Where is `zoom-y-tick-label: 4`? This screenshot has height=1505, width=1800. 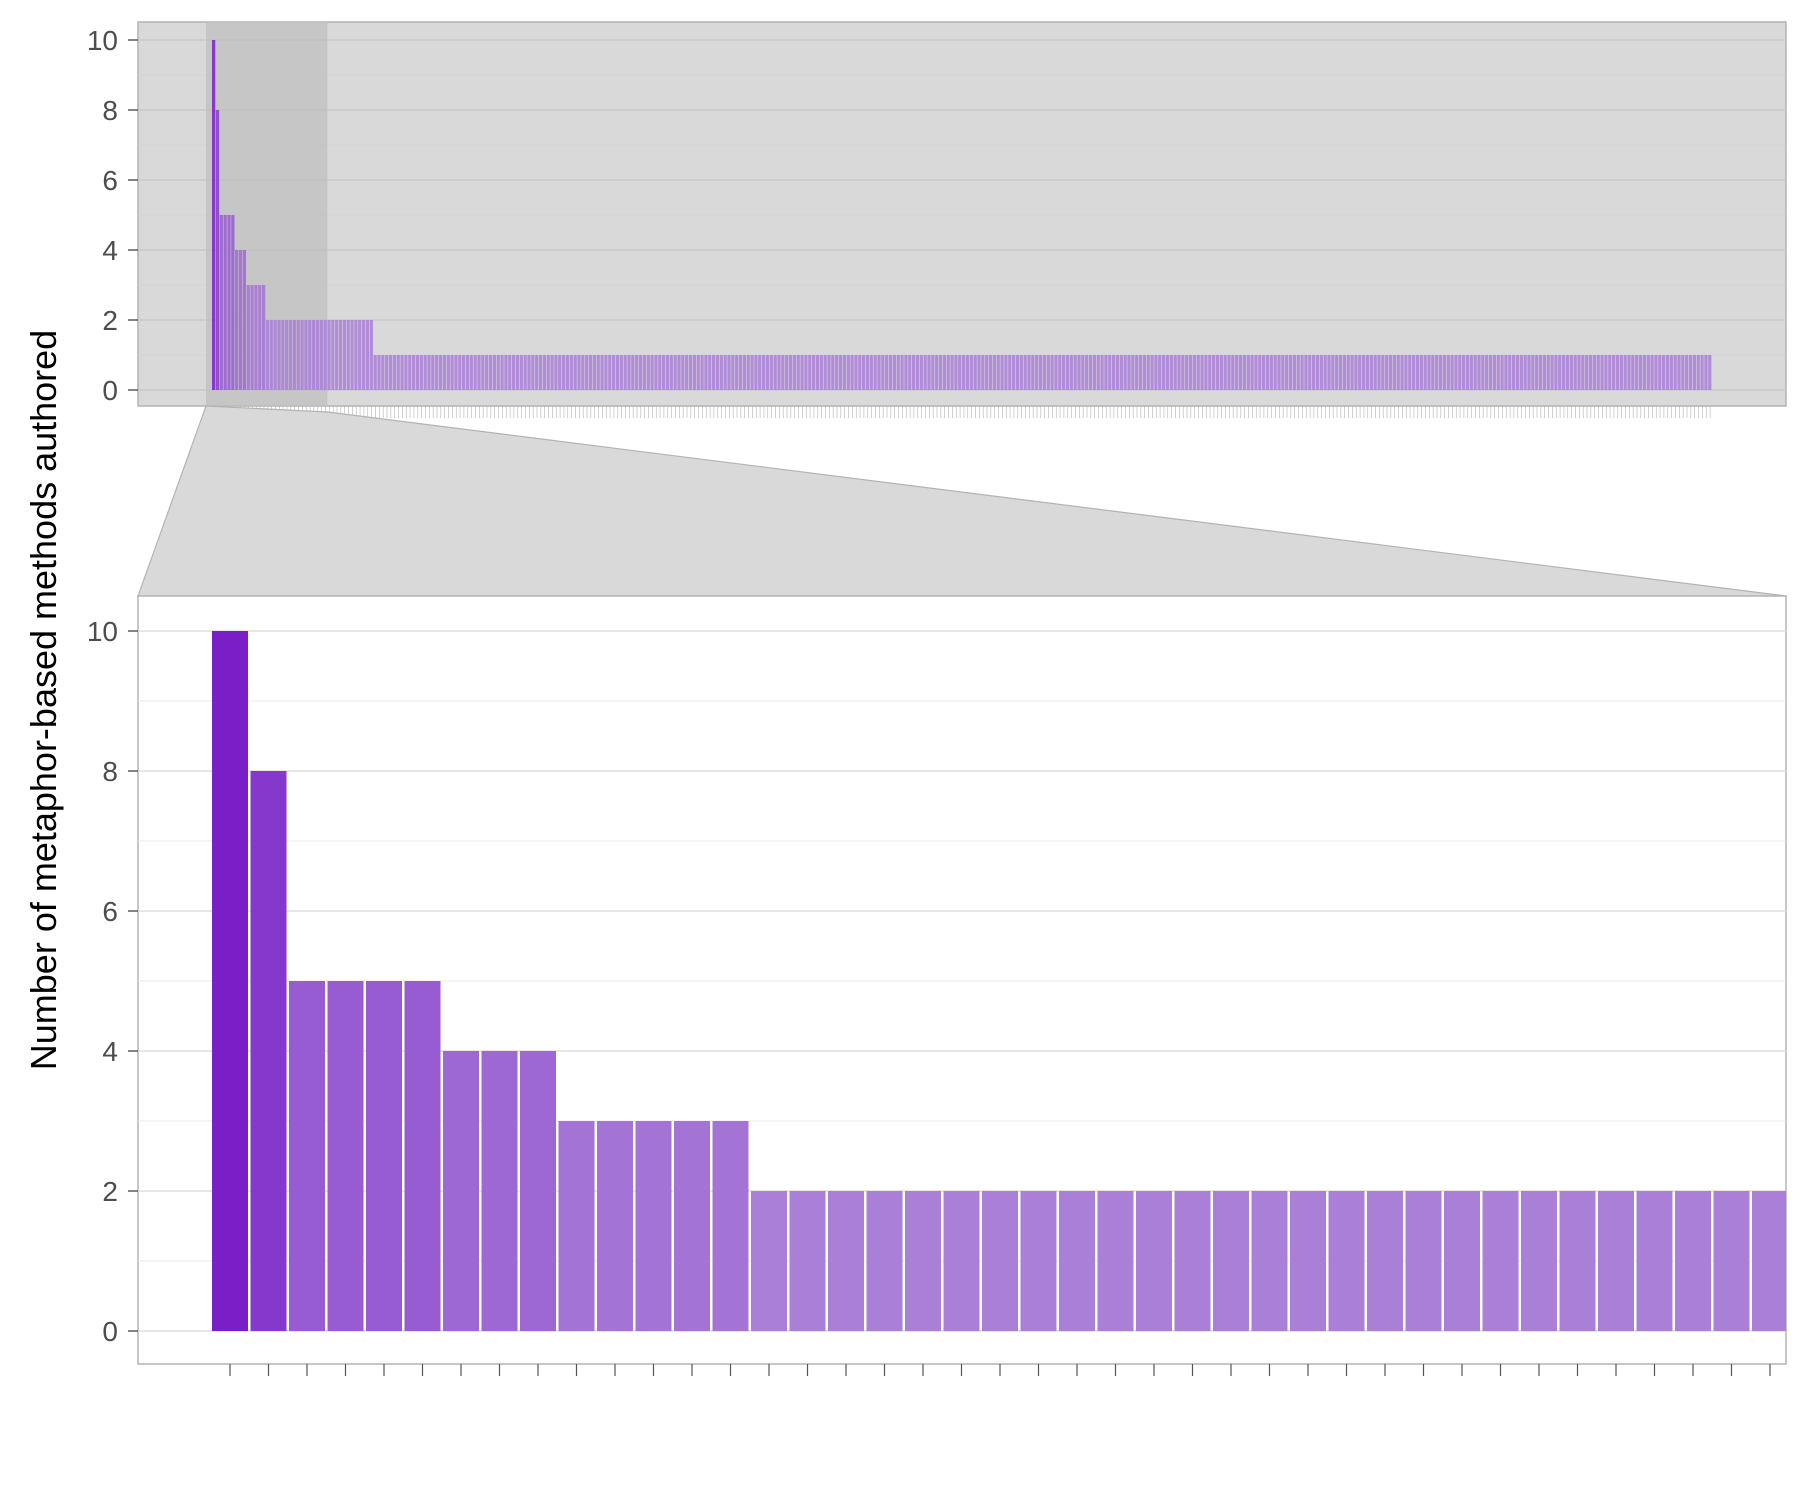
zoom-y-tick-label: 4 is located at coordinates (110, 1051).